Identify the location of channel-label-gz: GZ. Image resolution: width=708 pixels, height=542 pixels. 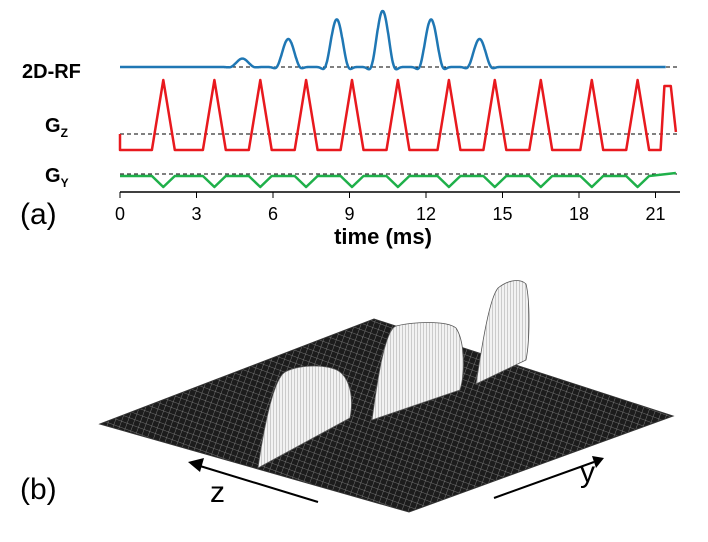
(56, 127).